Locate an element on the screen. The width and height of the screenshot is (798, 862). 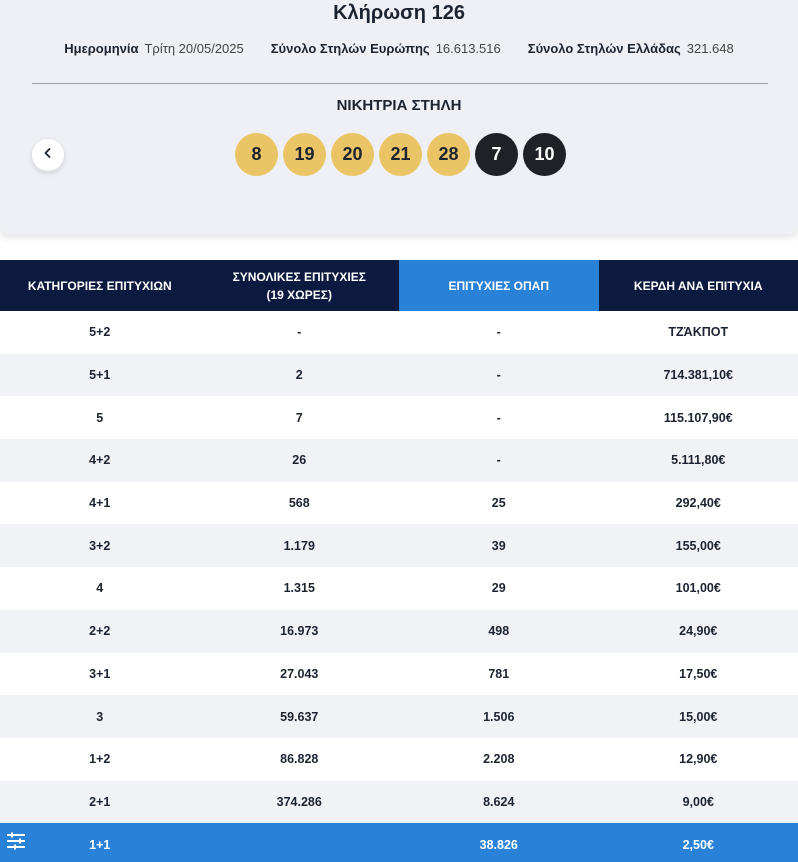
table-row: 4+1 568 25 292,40€ is located at coordinates (399, 503).